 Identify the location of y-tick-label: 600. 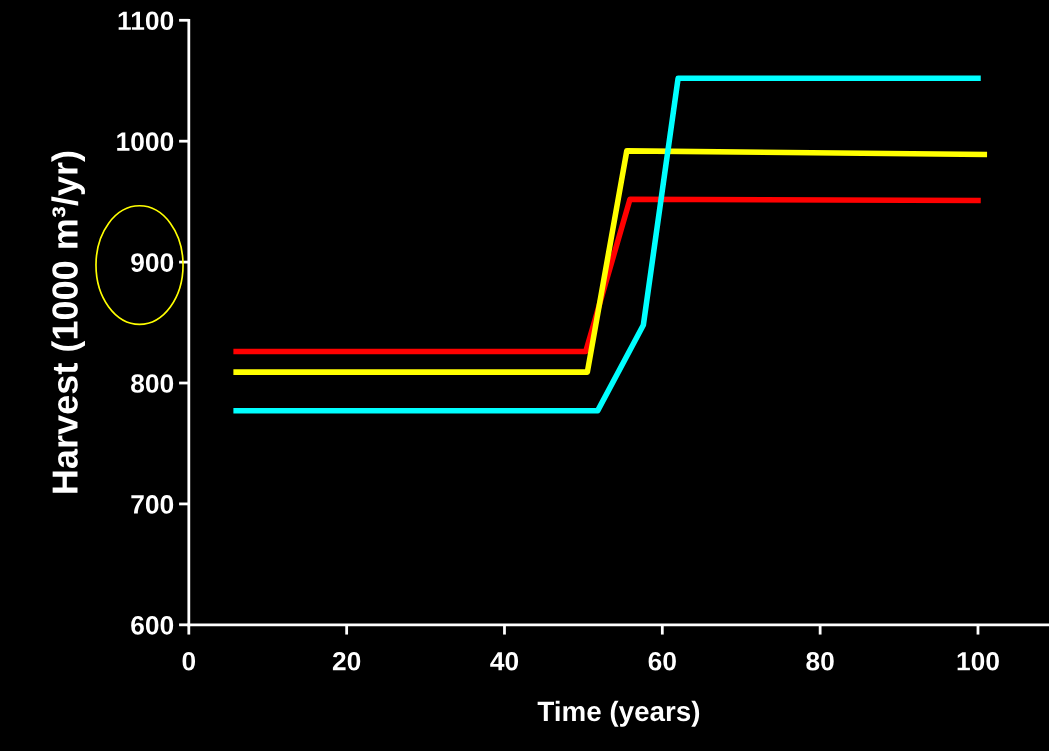
(152, 625).